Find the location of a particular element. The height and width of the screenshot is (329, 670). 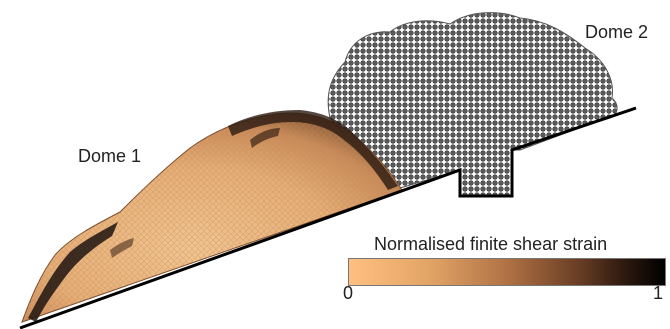

colorbar-max-label: 1 is located at coordinates (658, 293).